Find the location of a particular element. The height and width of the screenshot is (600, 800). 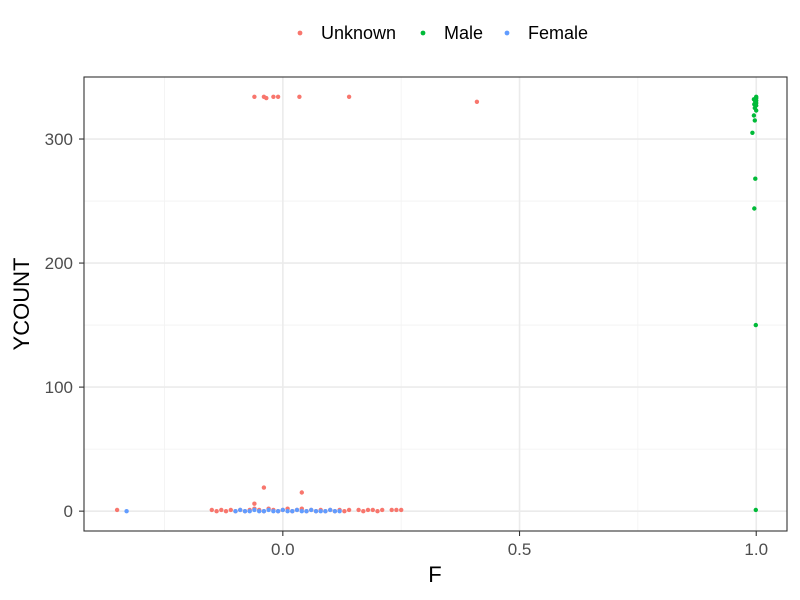

legend: Unknown Male Female is located at coordinates (442, 33).